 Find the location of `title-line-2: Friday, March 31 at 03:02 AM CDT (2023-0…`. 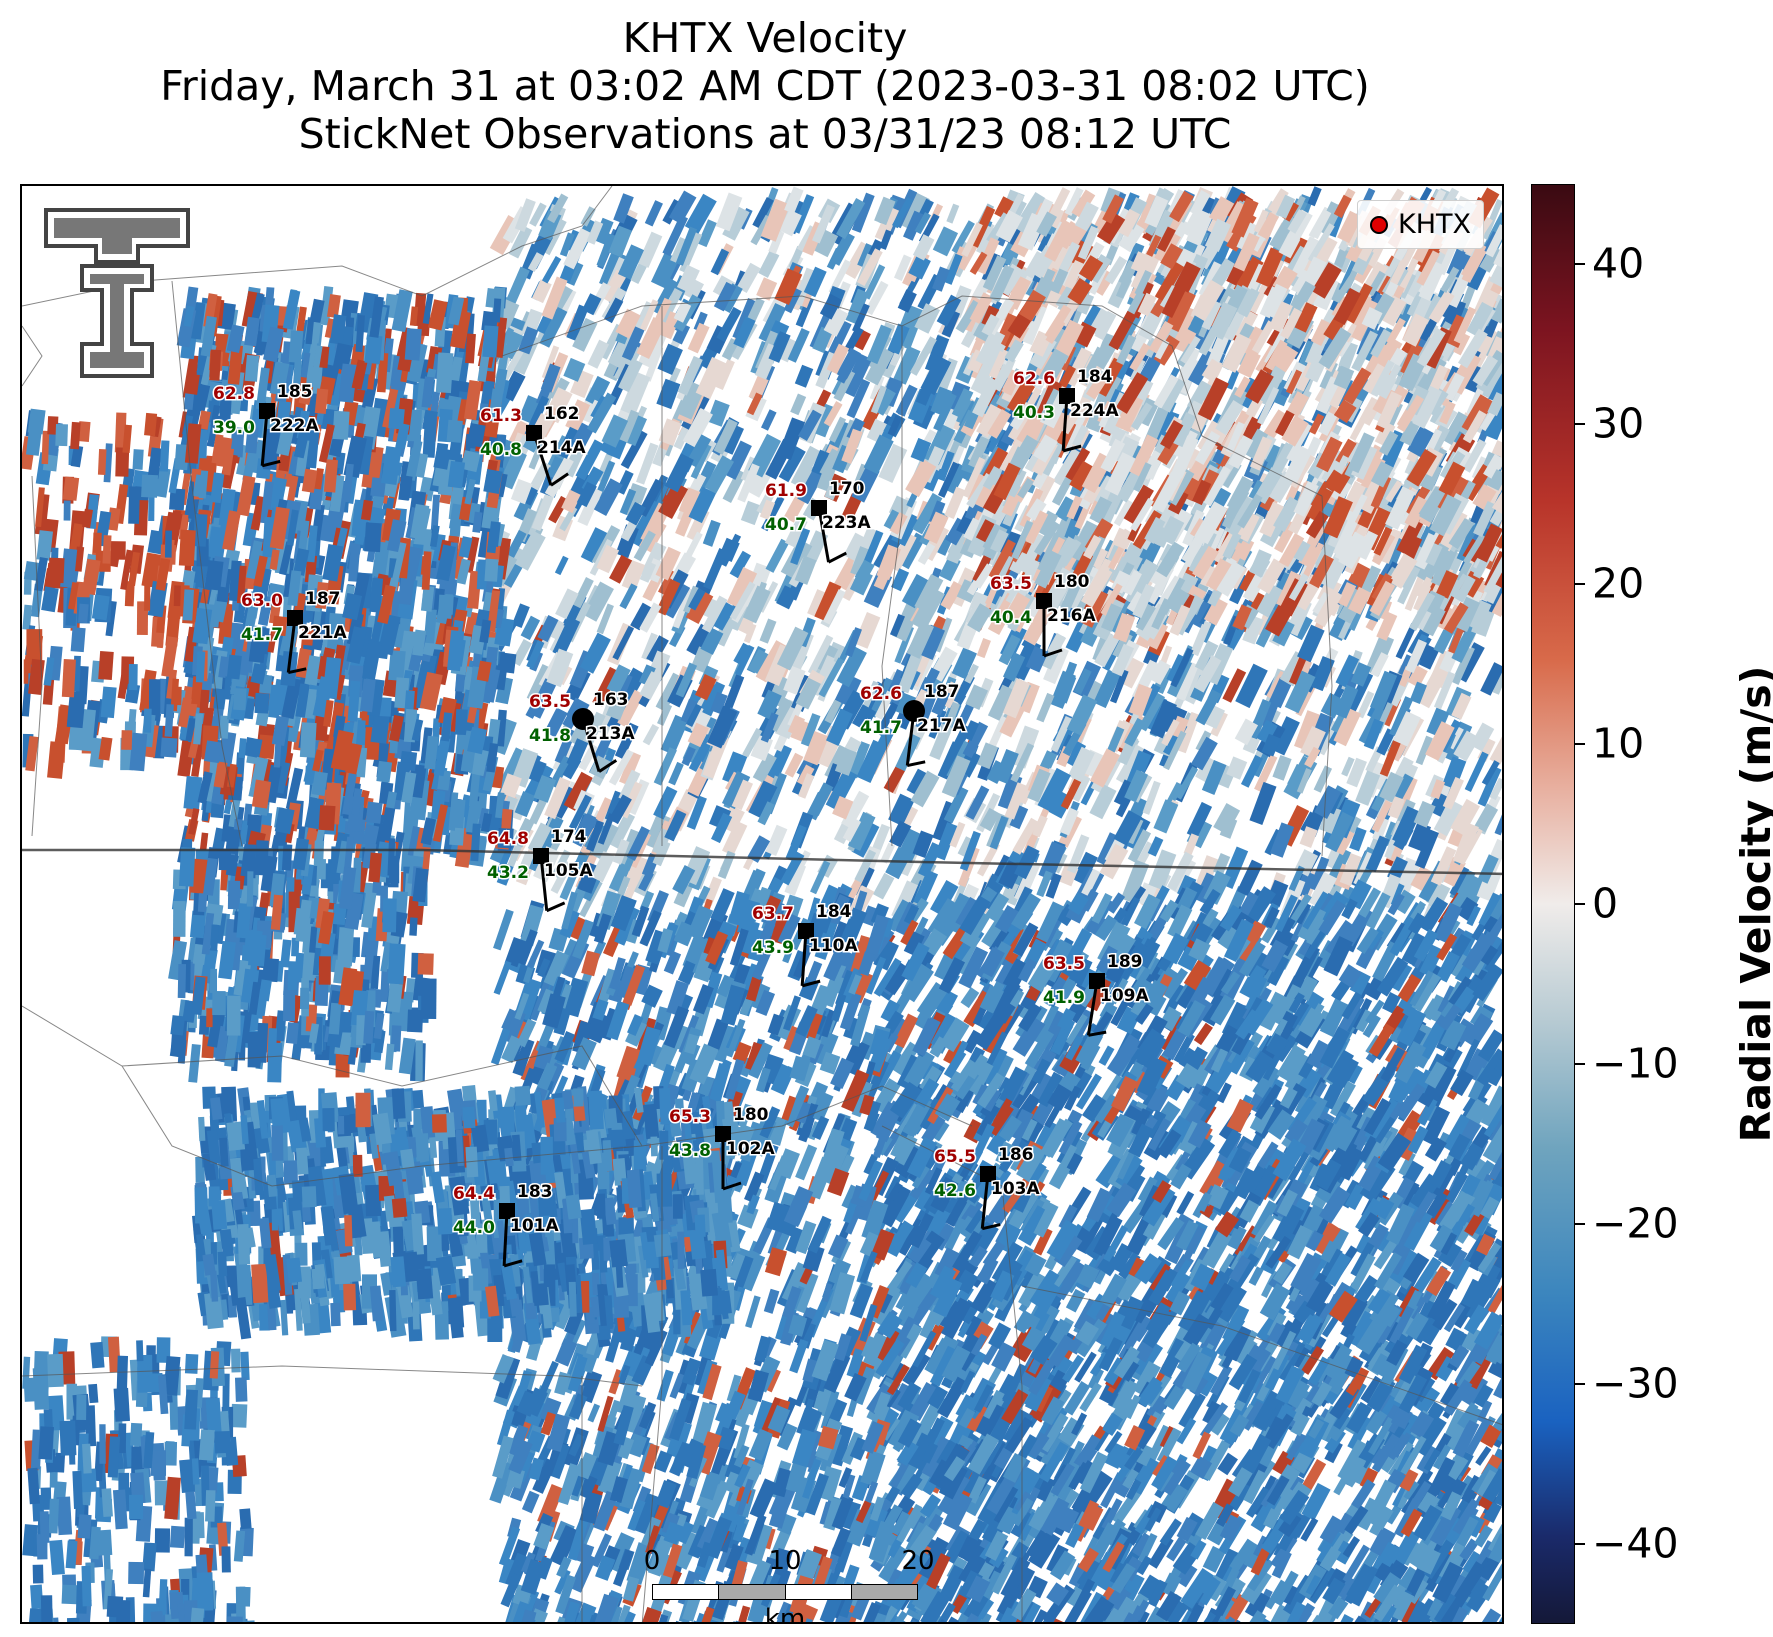

title-line-2: Friday, March 31 at 03:02 AM CDT (2023-0… is located at coordinates (765, 86).